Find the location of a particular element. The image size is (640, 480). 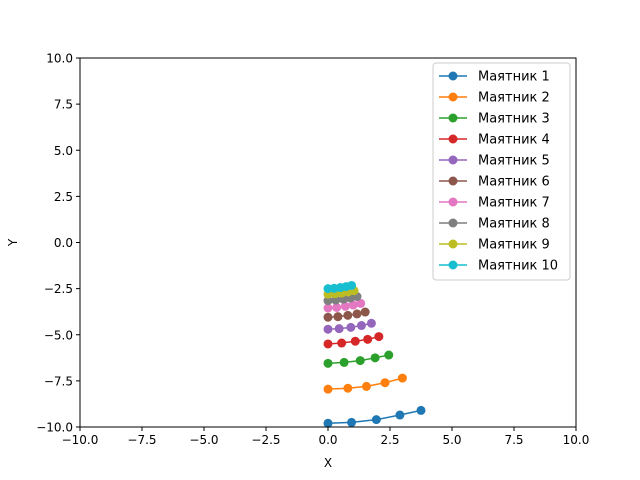

legend-label: Маятник 2 is located at coordinates (514, 98).